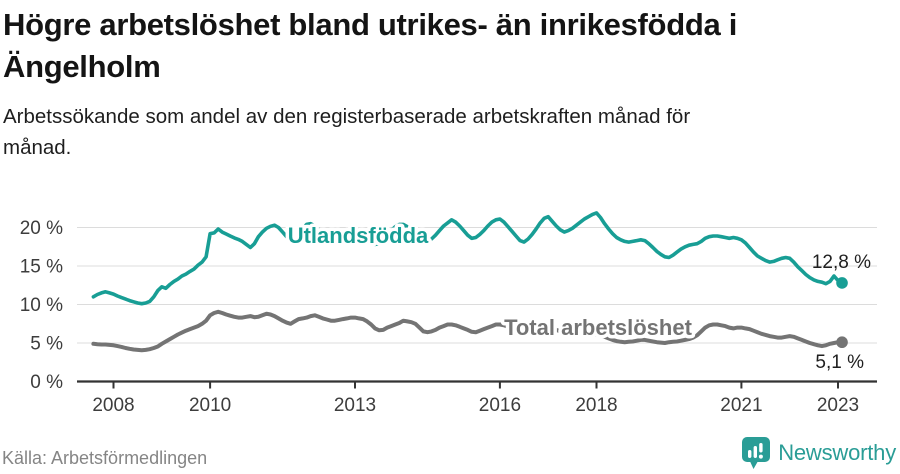  What do you see at coordinates (46, 382) in the screenshot?
I see `y-axis-label-0: 0 %` at bounding box center [46, 382].